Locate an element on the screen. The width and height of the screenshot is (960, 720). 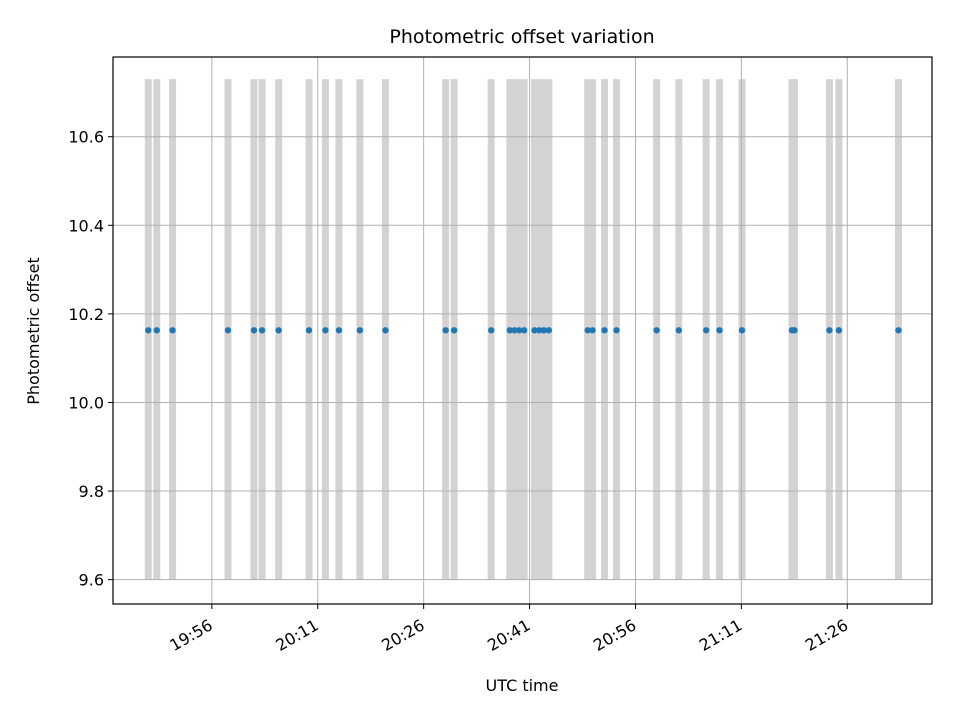
x-axis-label: UTC time is located at coordinates (522, 685).